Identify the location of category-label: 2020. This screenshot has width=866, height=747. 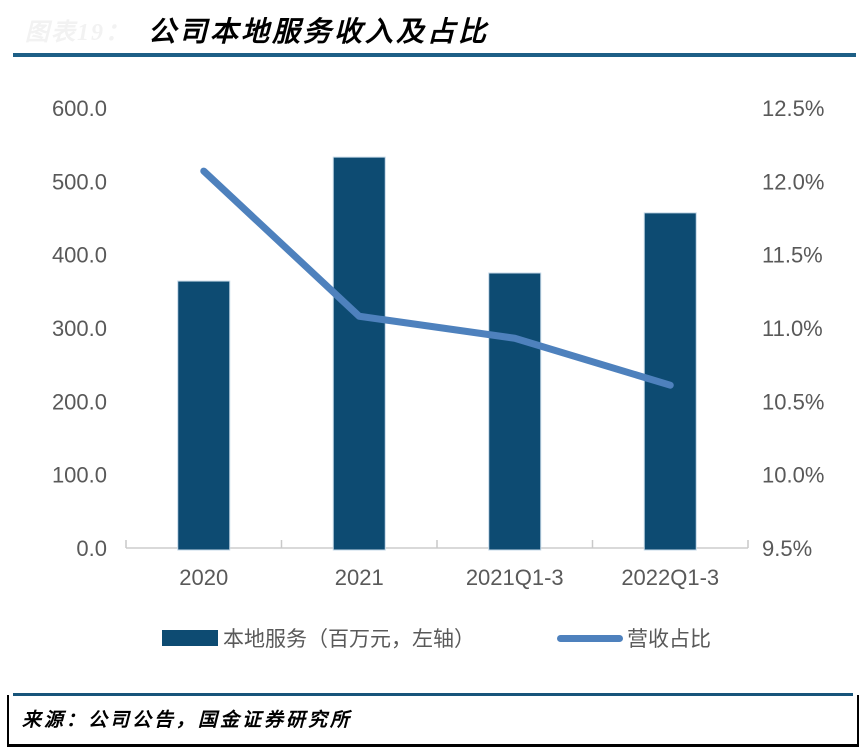
(203, 577).